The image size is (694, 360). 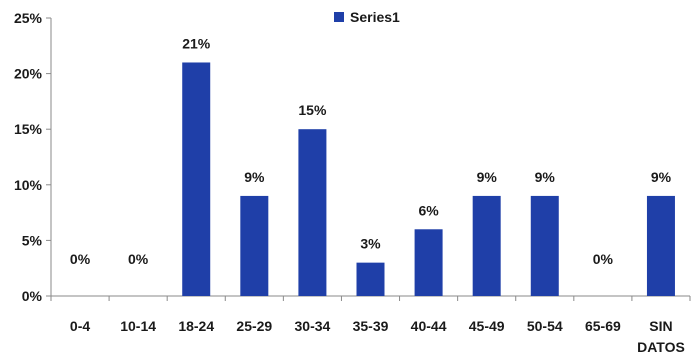 I want to click on x-tick-label: 50-54, so click(x=545, y=326).